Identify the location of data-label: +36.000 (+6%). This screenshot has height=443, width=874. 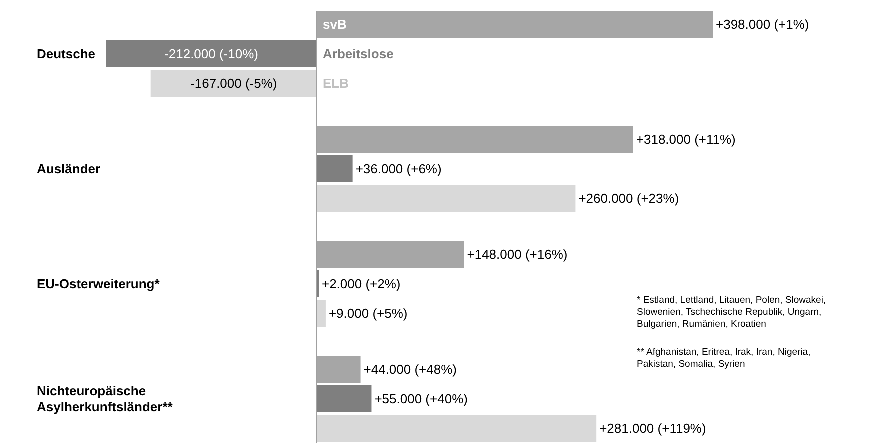
(399, 169).